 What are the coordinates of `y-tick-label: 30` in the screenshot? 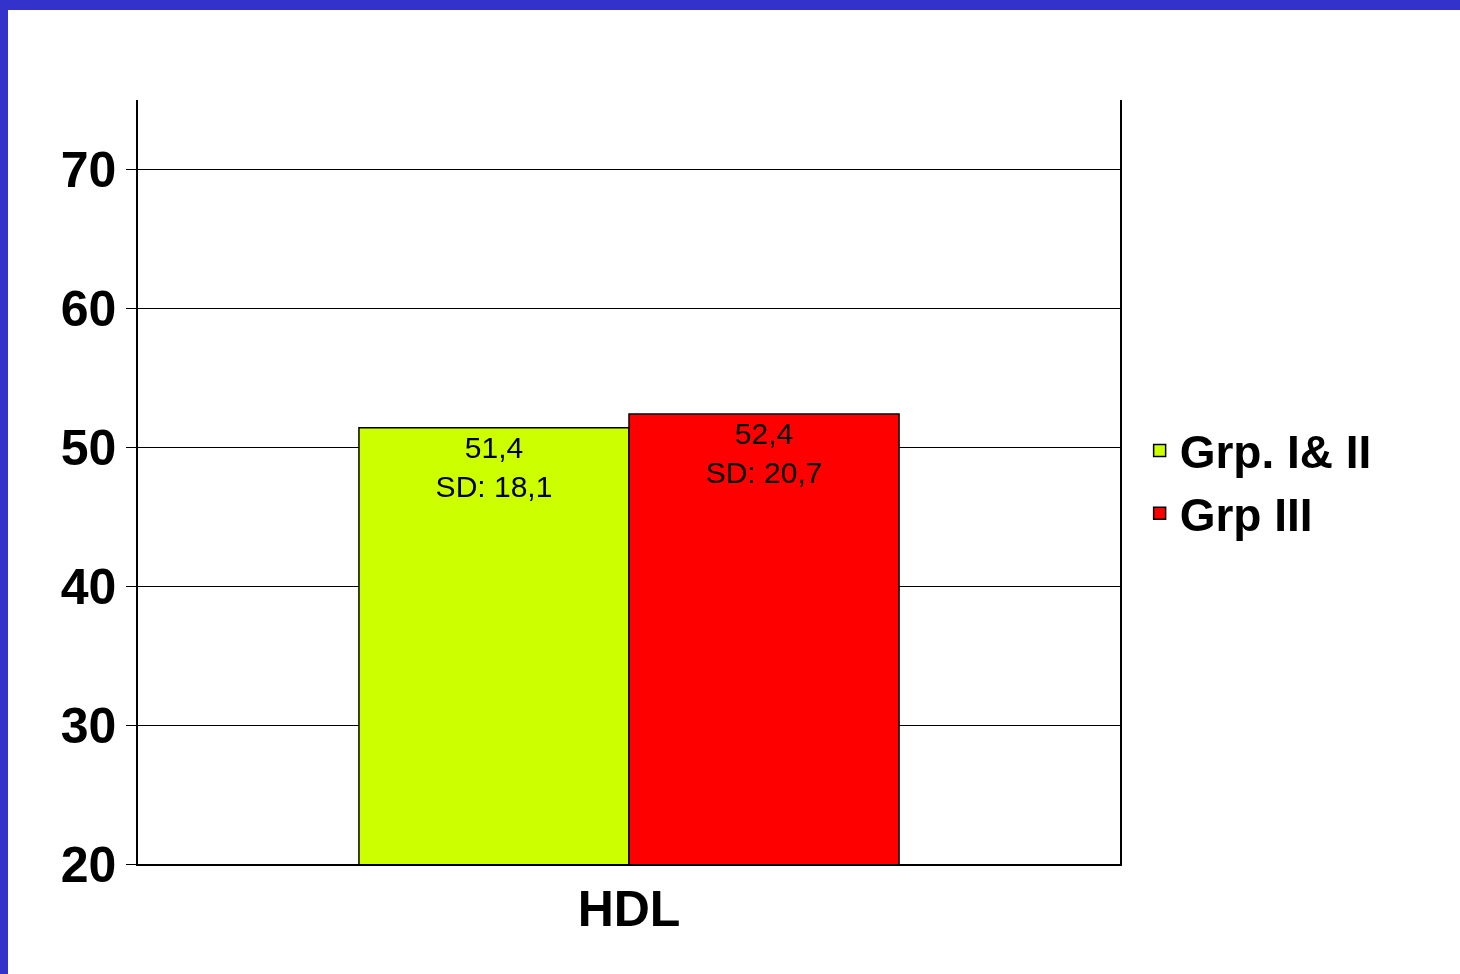 It's located at (88, 725).